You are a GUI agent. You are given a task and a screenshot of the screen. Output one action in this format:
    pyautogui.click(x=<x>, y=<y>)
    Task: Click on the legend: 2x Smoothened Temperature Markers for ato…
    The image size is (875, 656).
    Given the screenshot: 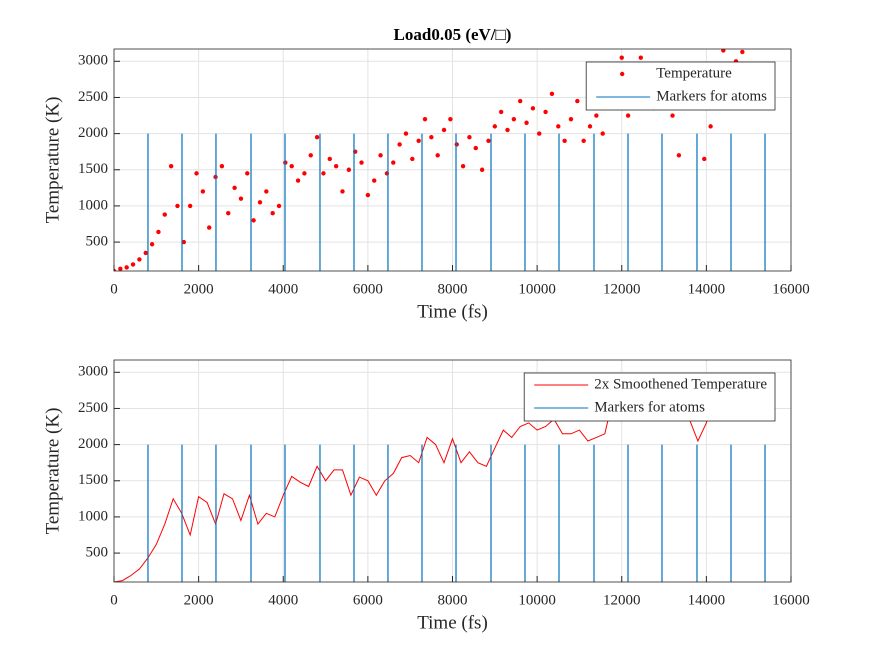 What is the action you would take?
    pyautogui.click(x=649, y=397)
    